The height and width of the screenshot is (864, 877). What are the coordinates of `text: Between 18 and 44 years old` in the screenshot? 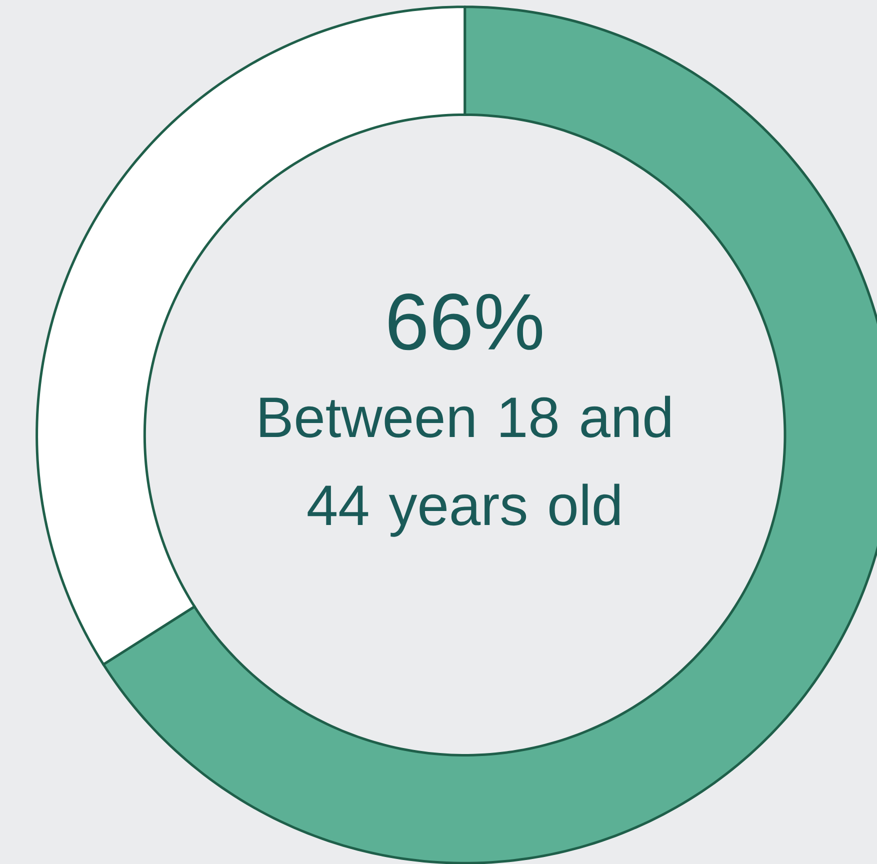 It's located at (465, 466).